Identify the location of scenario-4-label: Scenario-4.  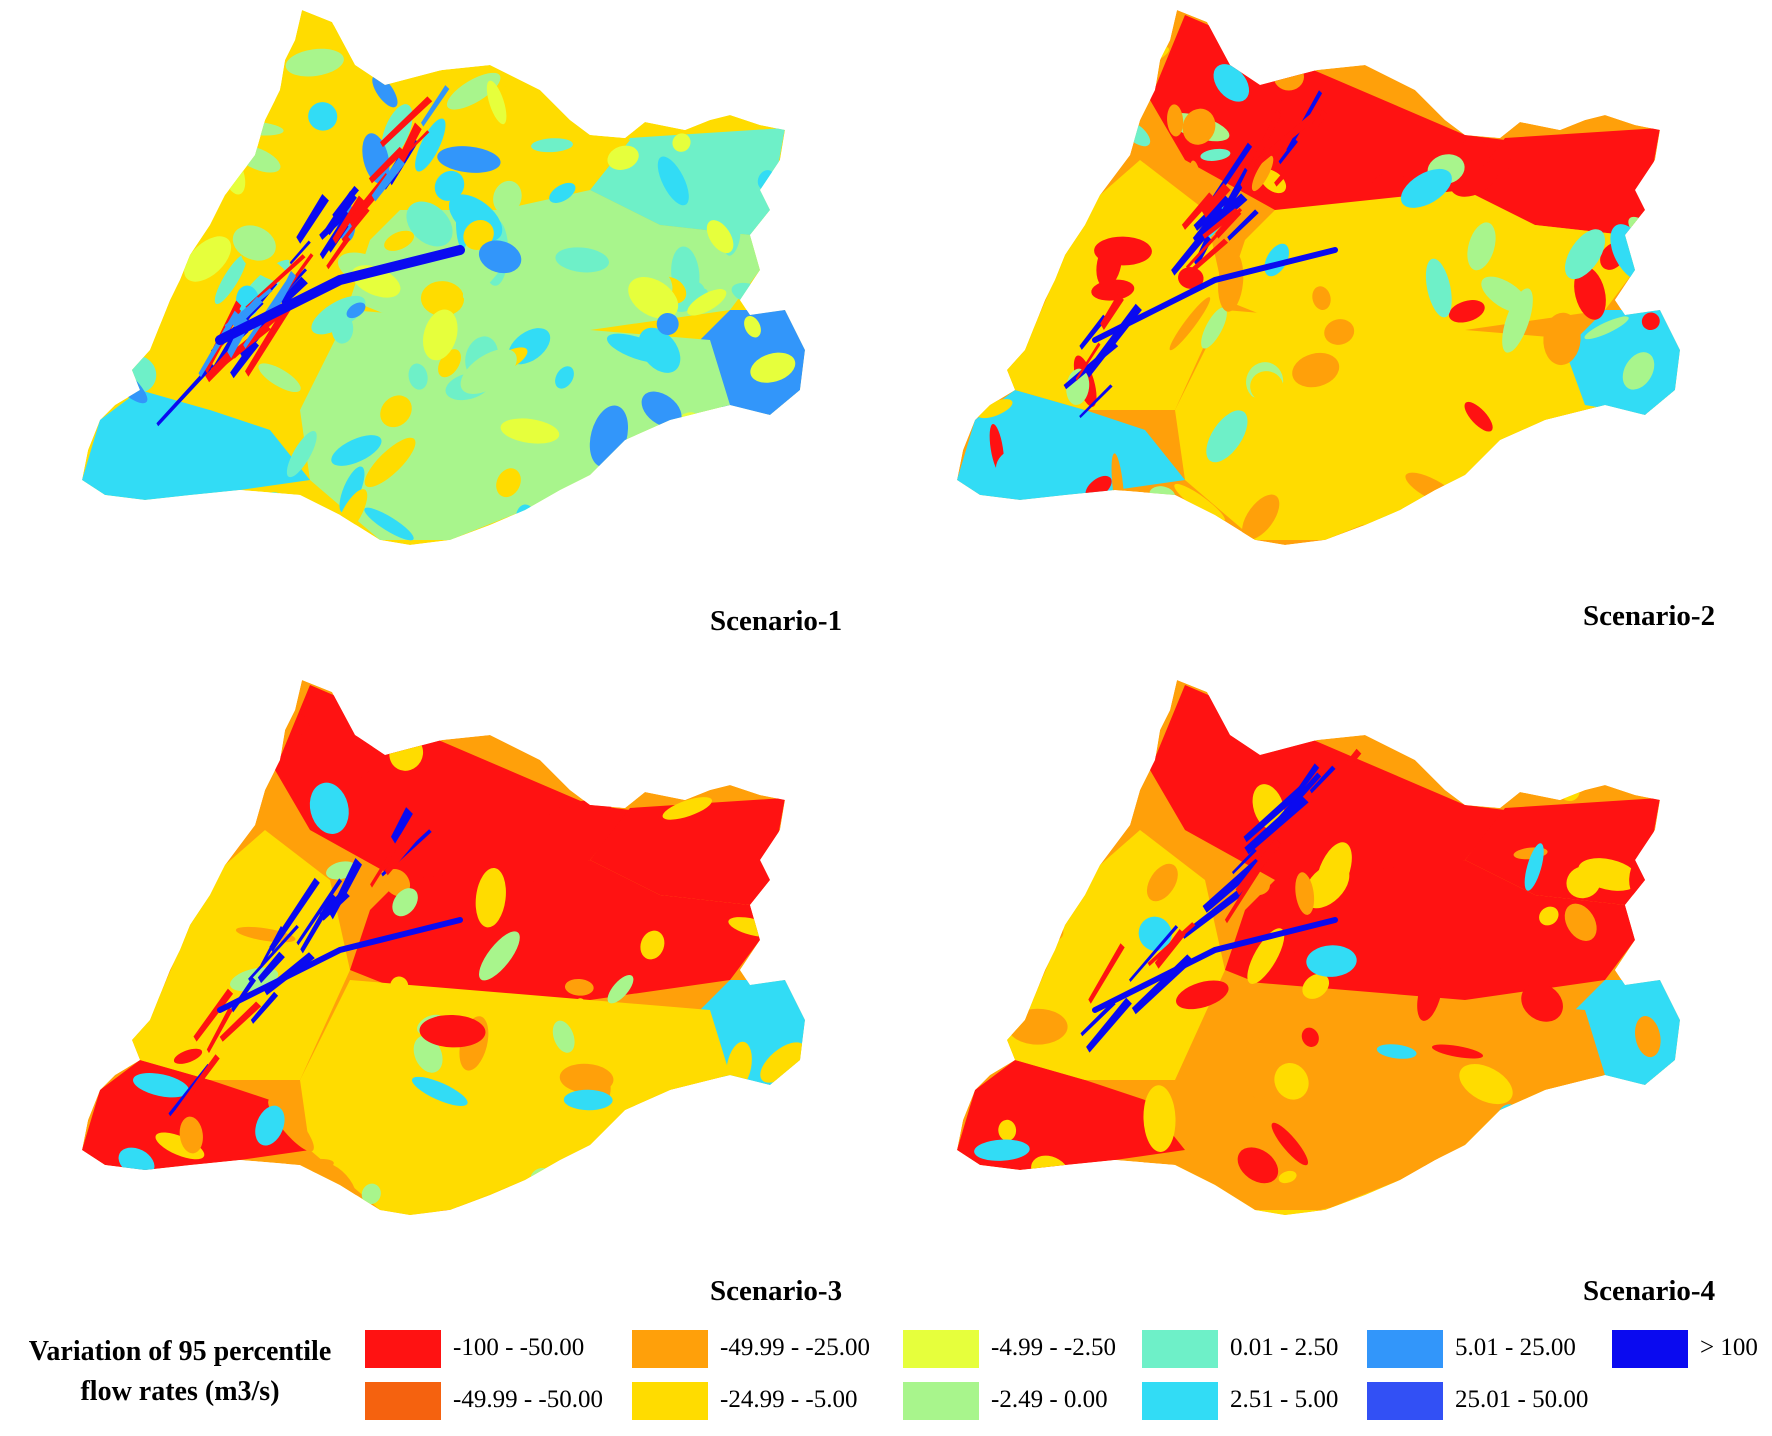
(1649, 1291).